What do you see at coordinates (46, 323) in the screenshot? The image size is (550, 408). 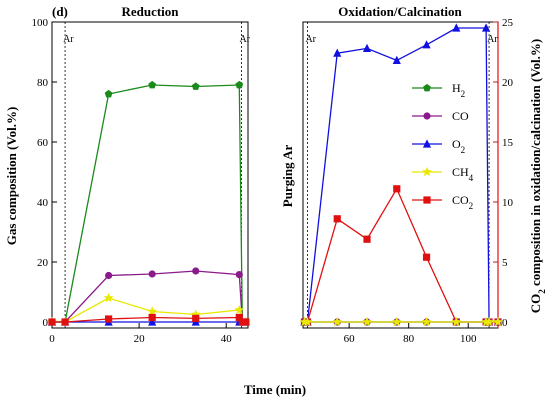 I see `y-tick-label: 0` at bounding box center [46, 323].